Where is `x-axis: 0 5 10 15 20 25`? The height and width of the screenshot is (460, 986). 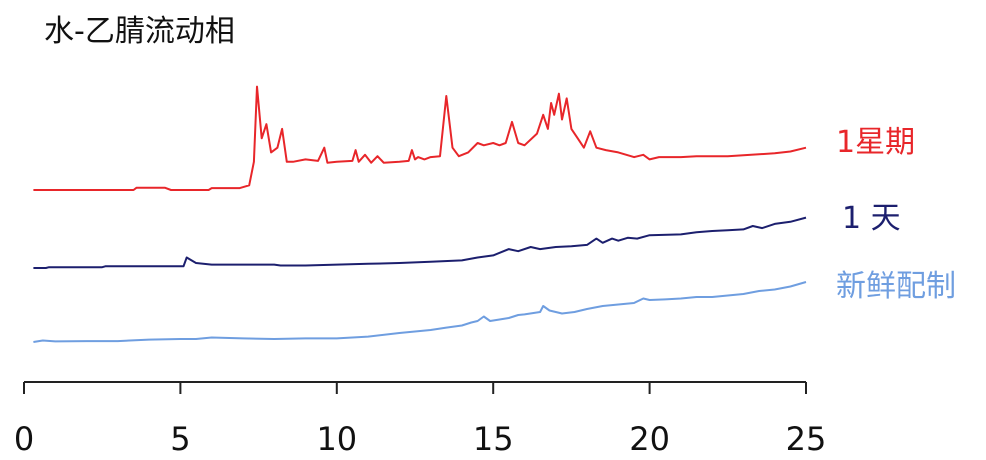
x-axis: 0 5 10 15 20 25 is located at coordinates (420, 419).